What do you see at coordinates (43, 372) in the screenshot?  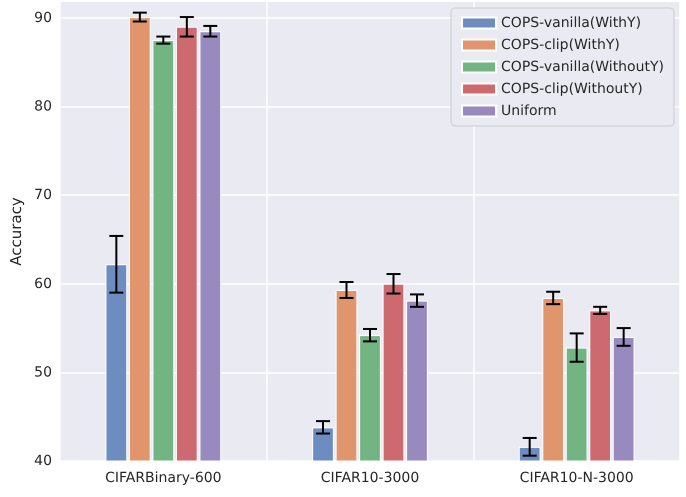 I see `y-tick-label: 50` at bounding box center [43, 372].